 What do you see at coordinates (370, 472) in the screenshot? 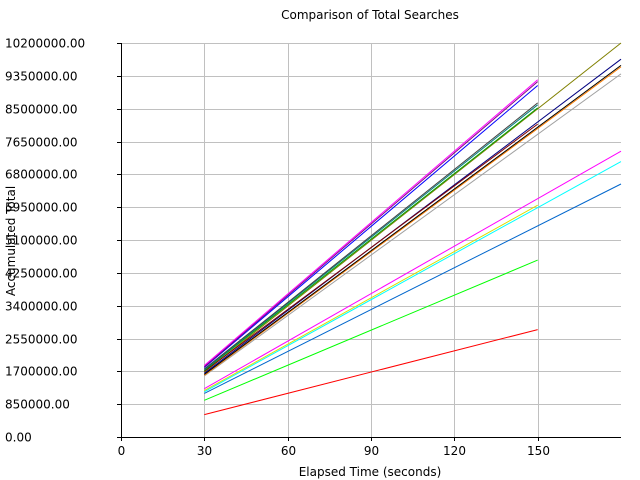
I see `x-axis-title: Elapsed Time (seconds)` at bounding box center [370, 472].